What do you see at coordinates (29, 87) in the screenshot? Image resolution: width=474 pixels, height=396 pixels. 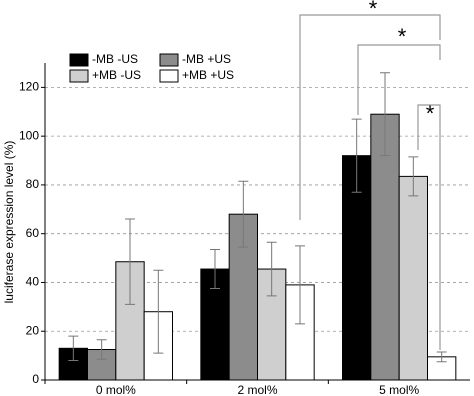 I see `y-tick-label: 120` at bounding box center [29, 87].